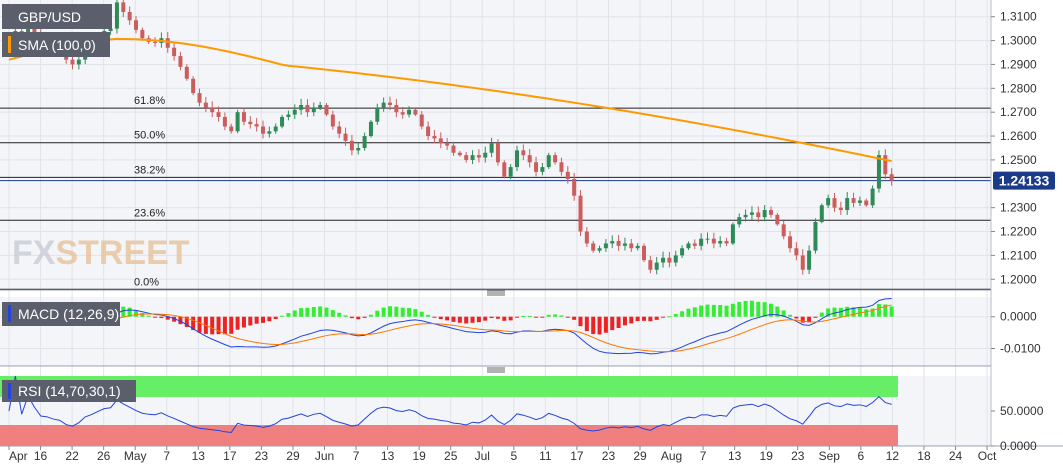  Describe the element at coordinates (49, 17) in the screenshot. I see `symbol-label: GBP/USD` at that location.